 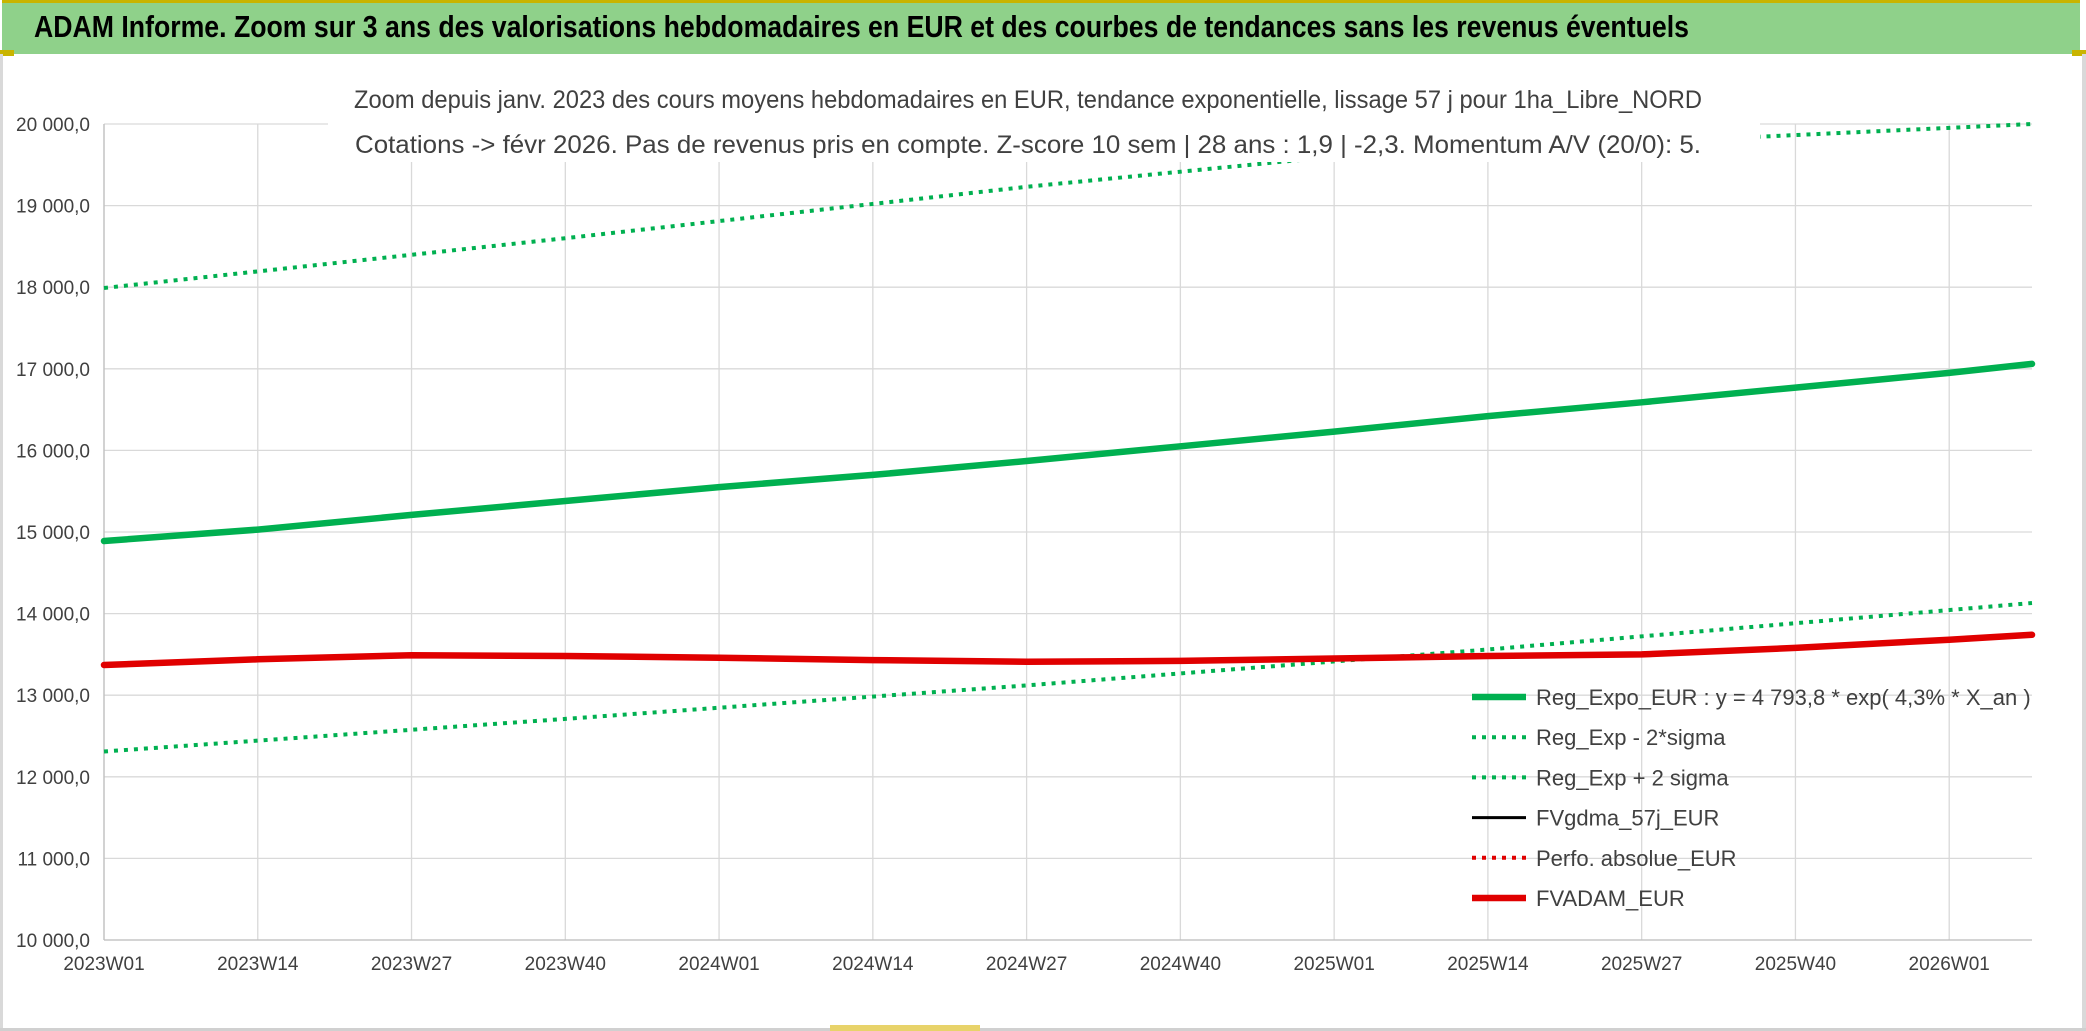 I want to click on y-tick-label-8: 18 000,0, so click(x=53, y=288).